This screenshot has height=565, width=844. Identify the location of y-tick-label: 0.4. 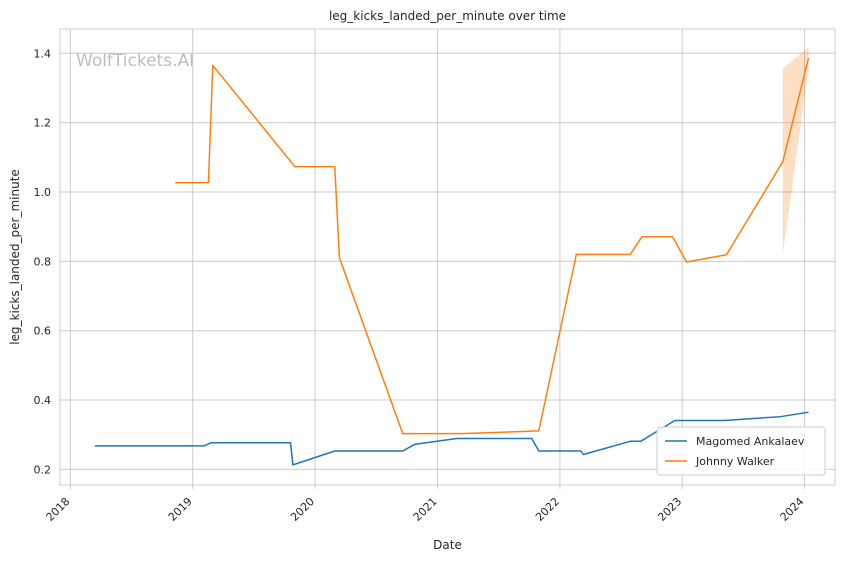
(43, 400).